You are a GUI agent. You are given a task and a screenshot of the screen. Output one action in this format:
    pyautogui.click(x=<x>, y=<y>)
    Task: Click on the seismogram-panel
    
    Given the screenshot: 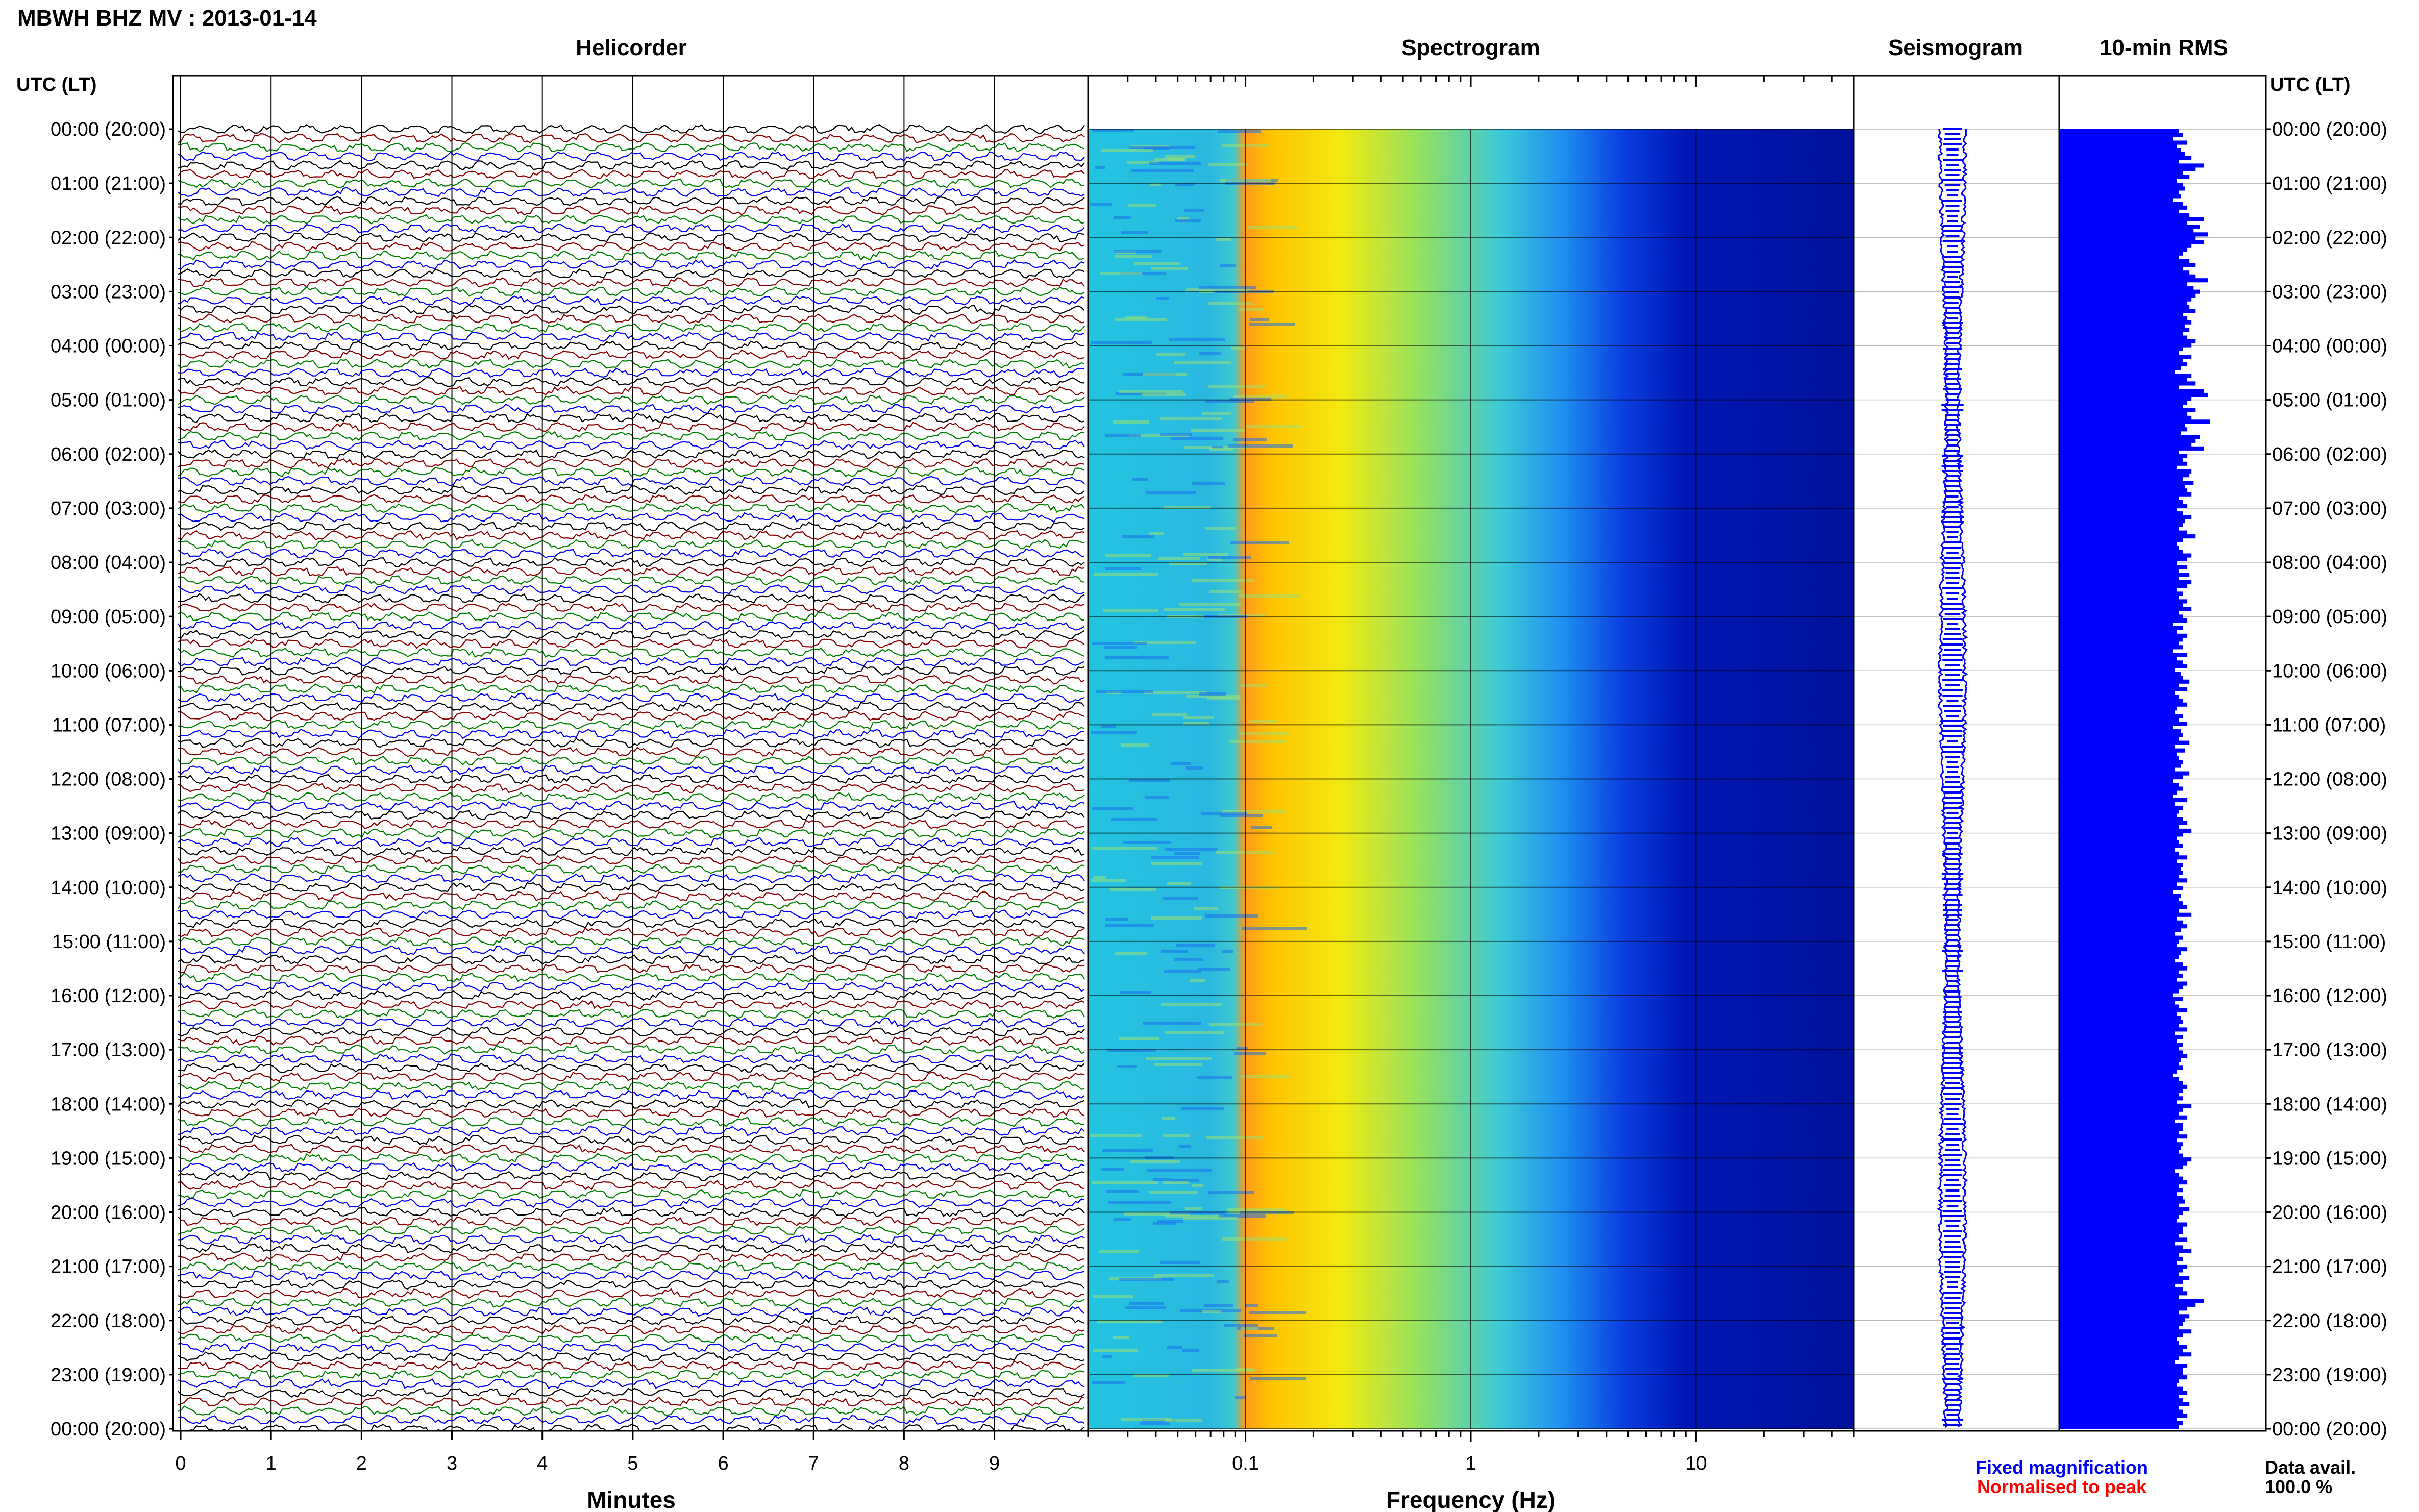 What is the action you would take?
    pyautogui.click(x=1956, y=753)
    